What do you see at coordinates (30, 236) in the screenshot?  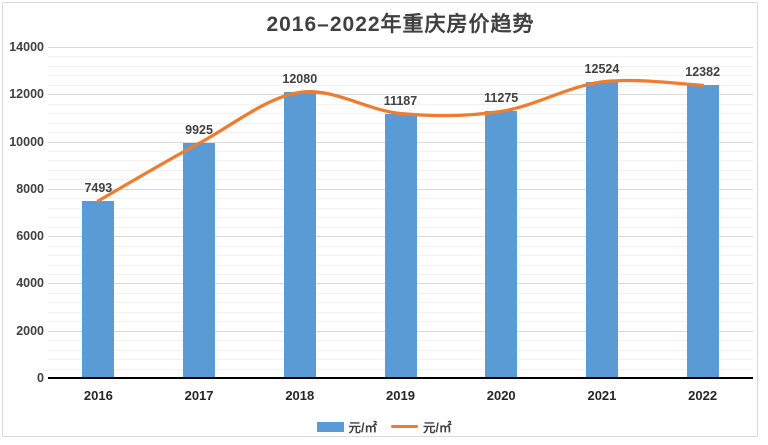 I see `y-tick-label: 6000` at bounding box center [30, 236].